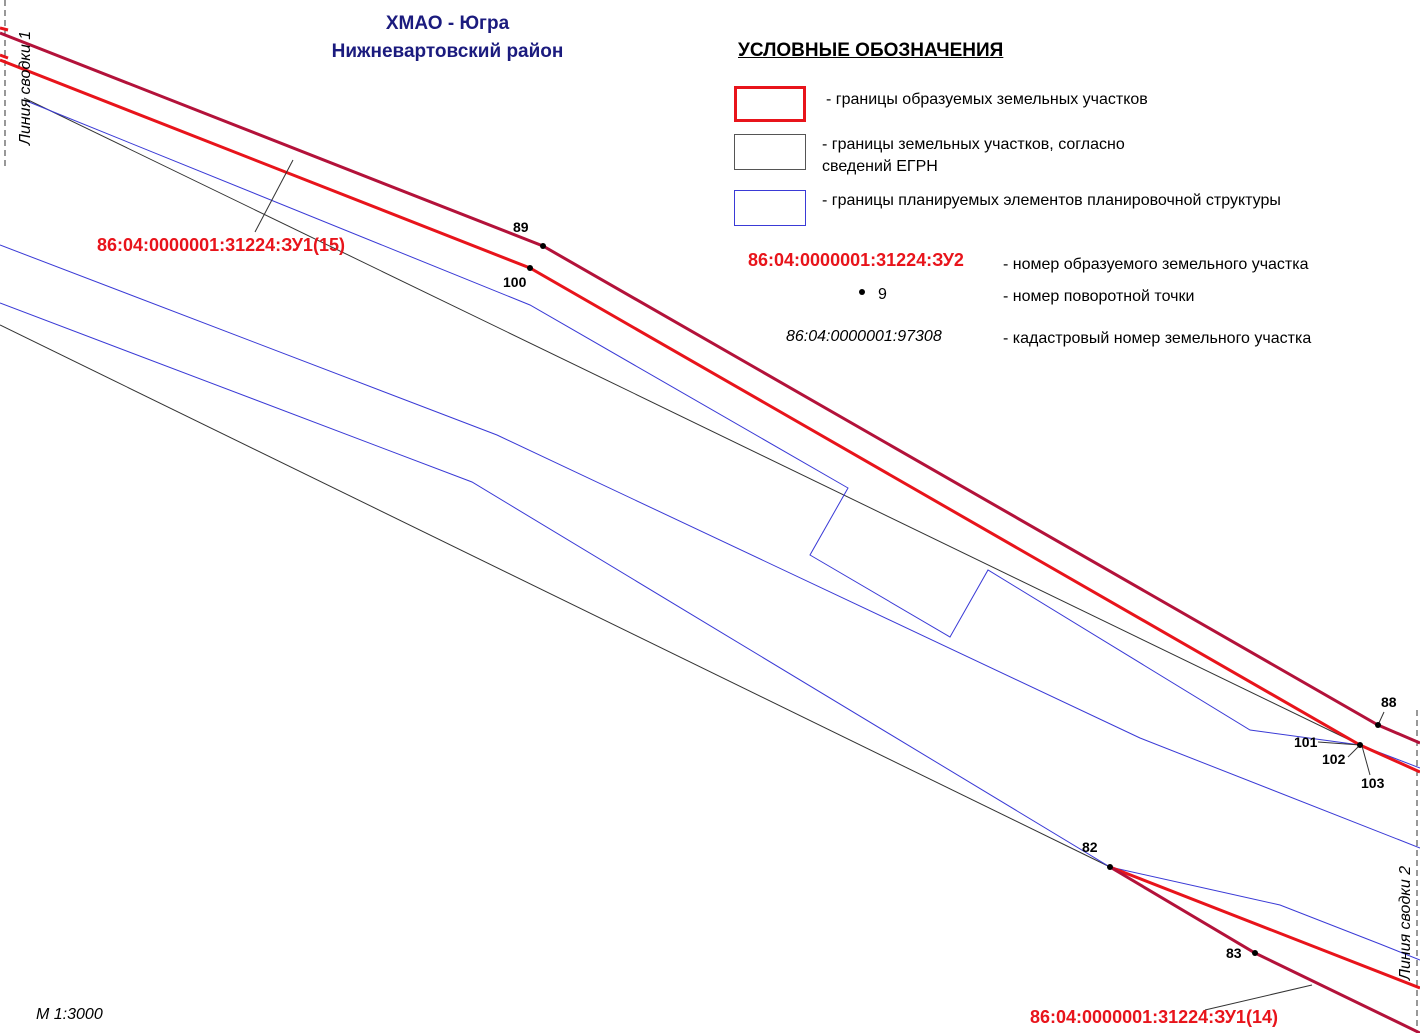 The width and height of the screenshot is (1420, 1033). What do you see at coordinates (973, 144) in the screenshot?
I see `legend-text-egrn-line1: - границы земельных участков, согласно` at bounding box center [973, 144].